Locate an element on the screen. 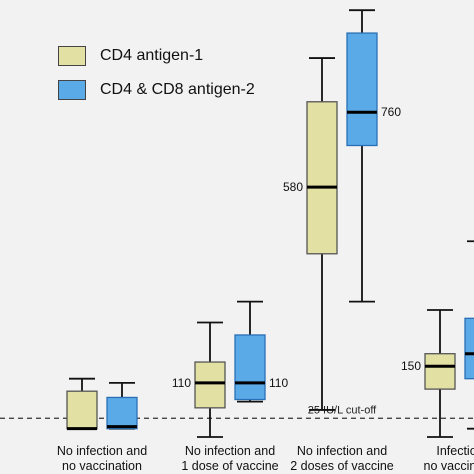  legend-item-cd4-cd8-antigen-2: CD4 & CD8 antigen-2 is located at coordinates (156, 90).